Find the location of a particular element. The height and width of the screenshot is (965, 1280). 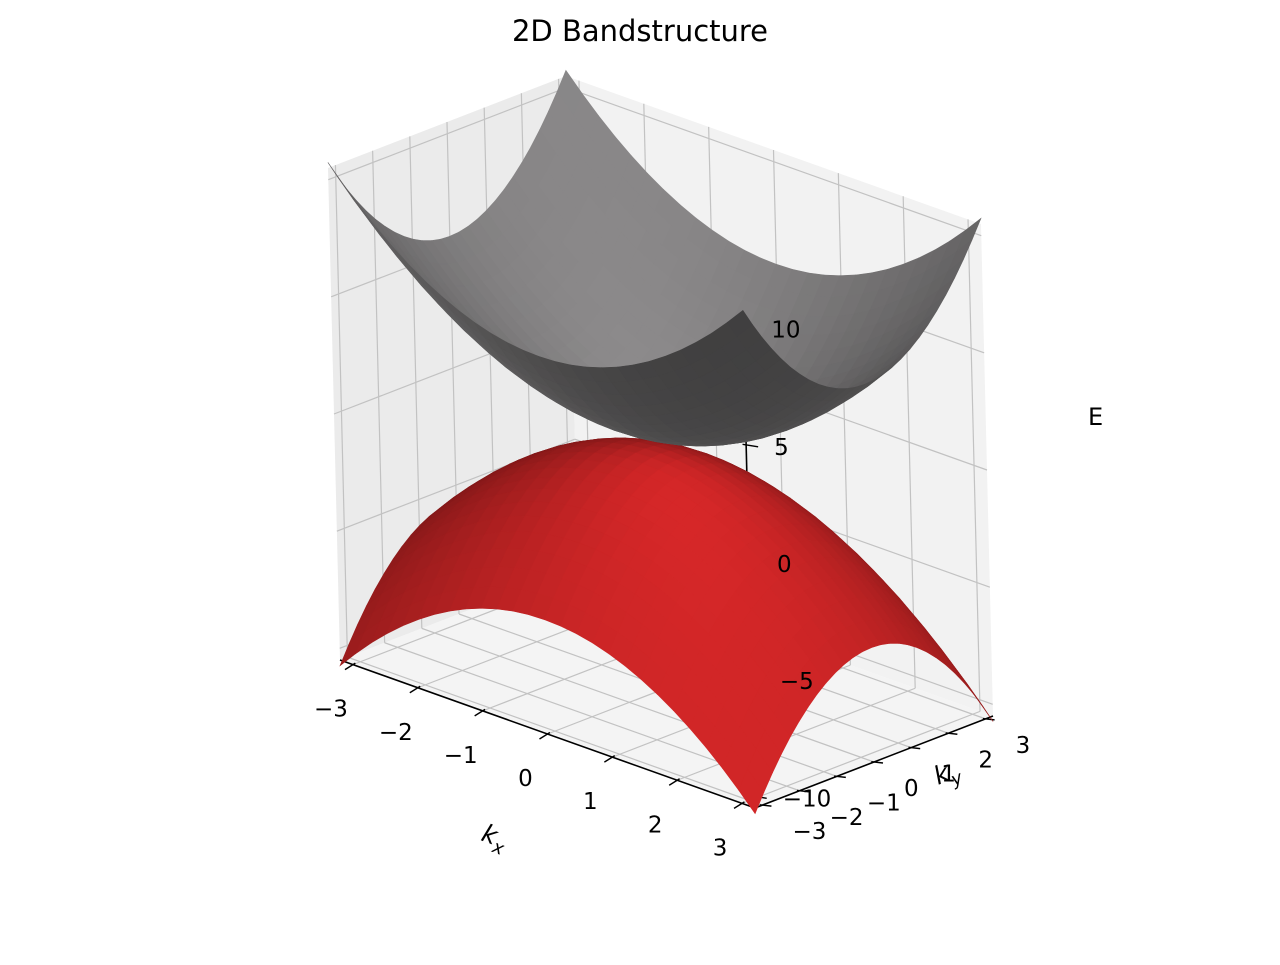

x-tick-label: −2 is located at coordinates (396, 733).